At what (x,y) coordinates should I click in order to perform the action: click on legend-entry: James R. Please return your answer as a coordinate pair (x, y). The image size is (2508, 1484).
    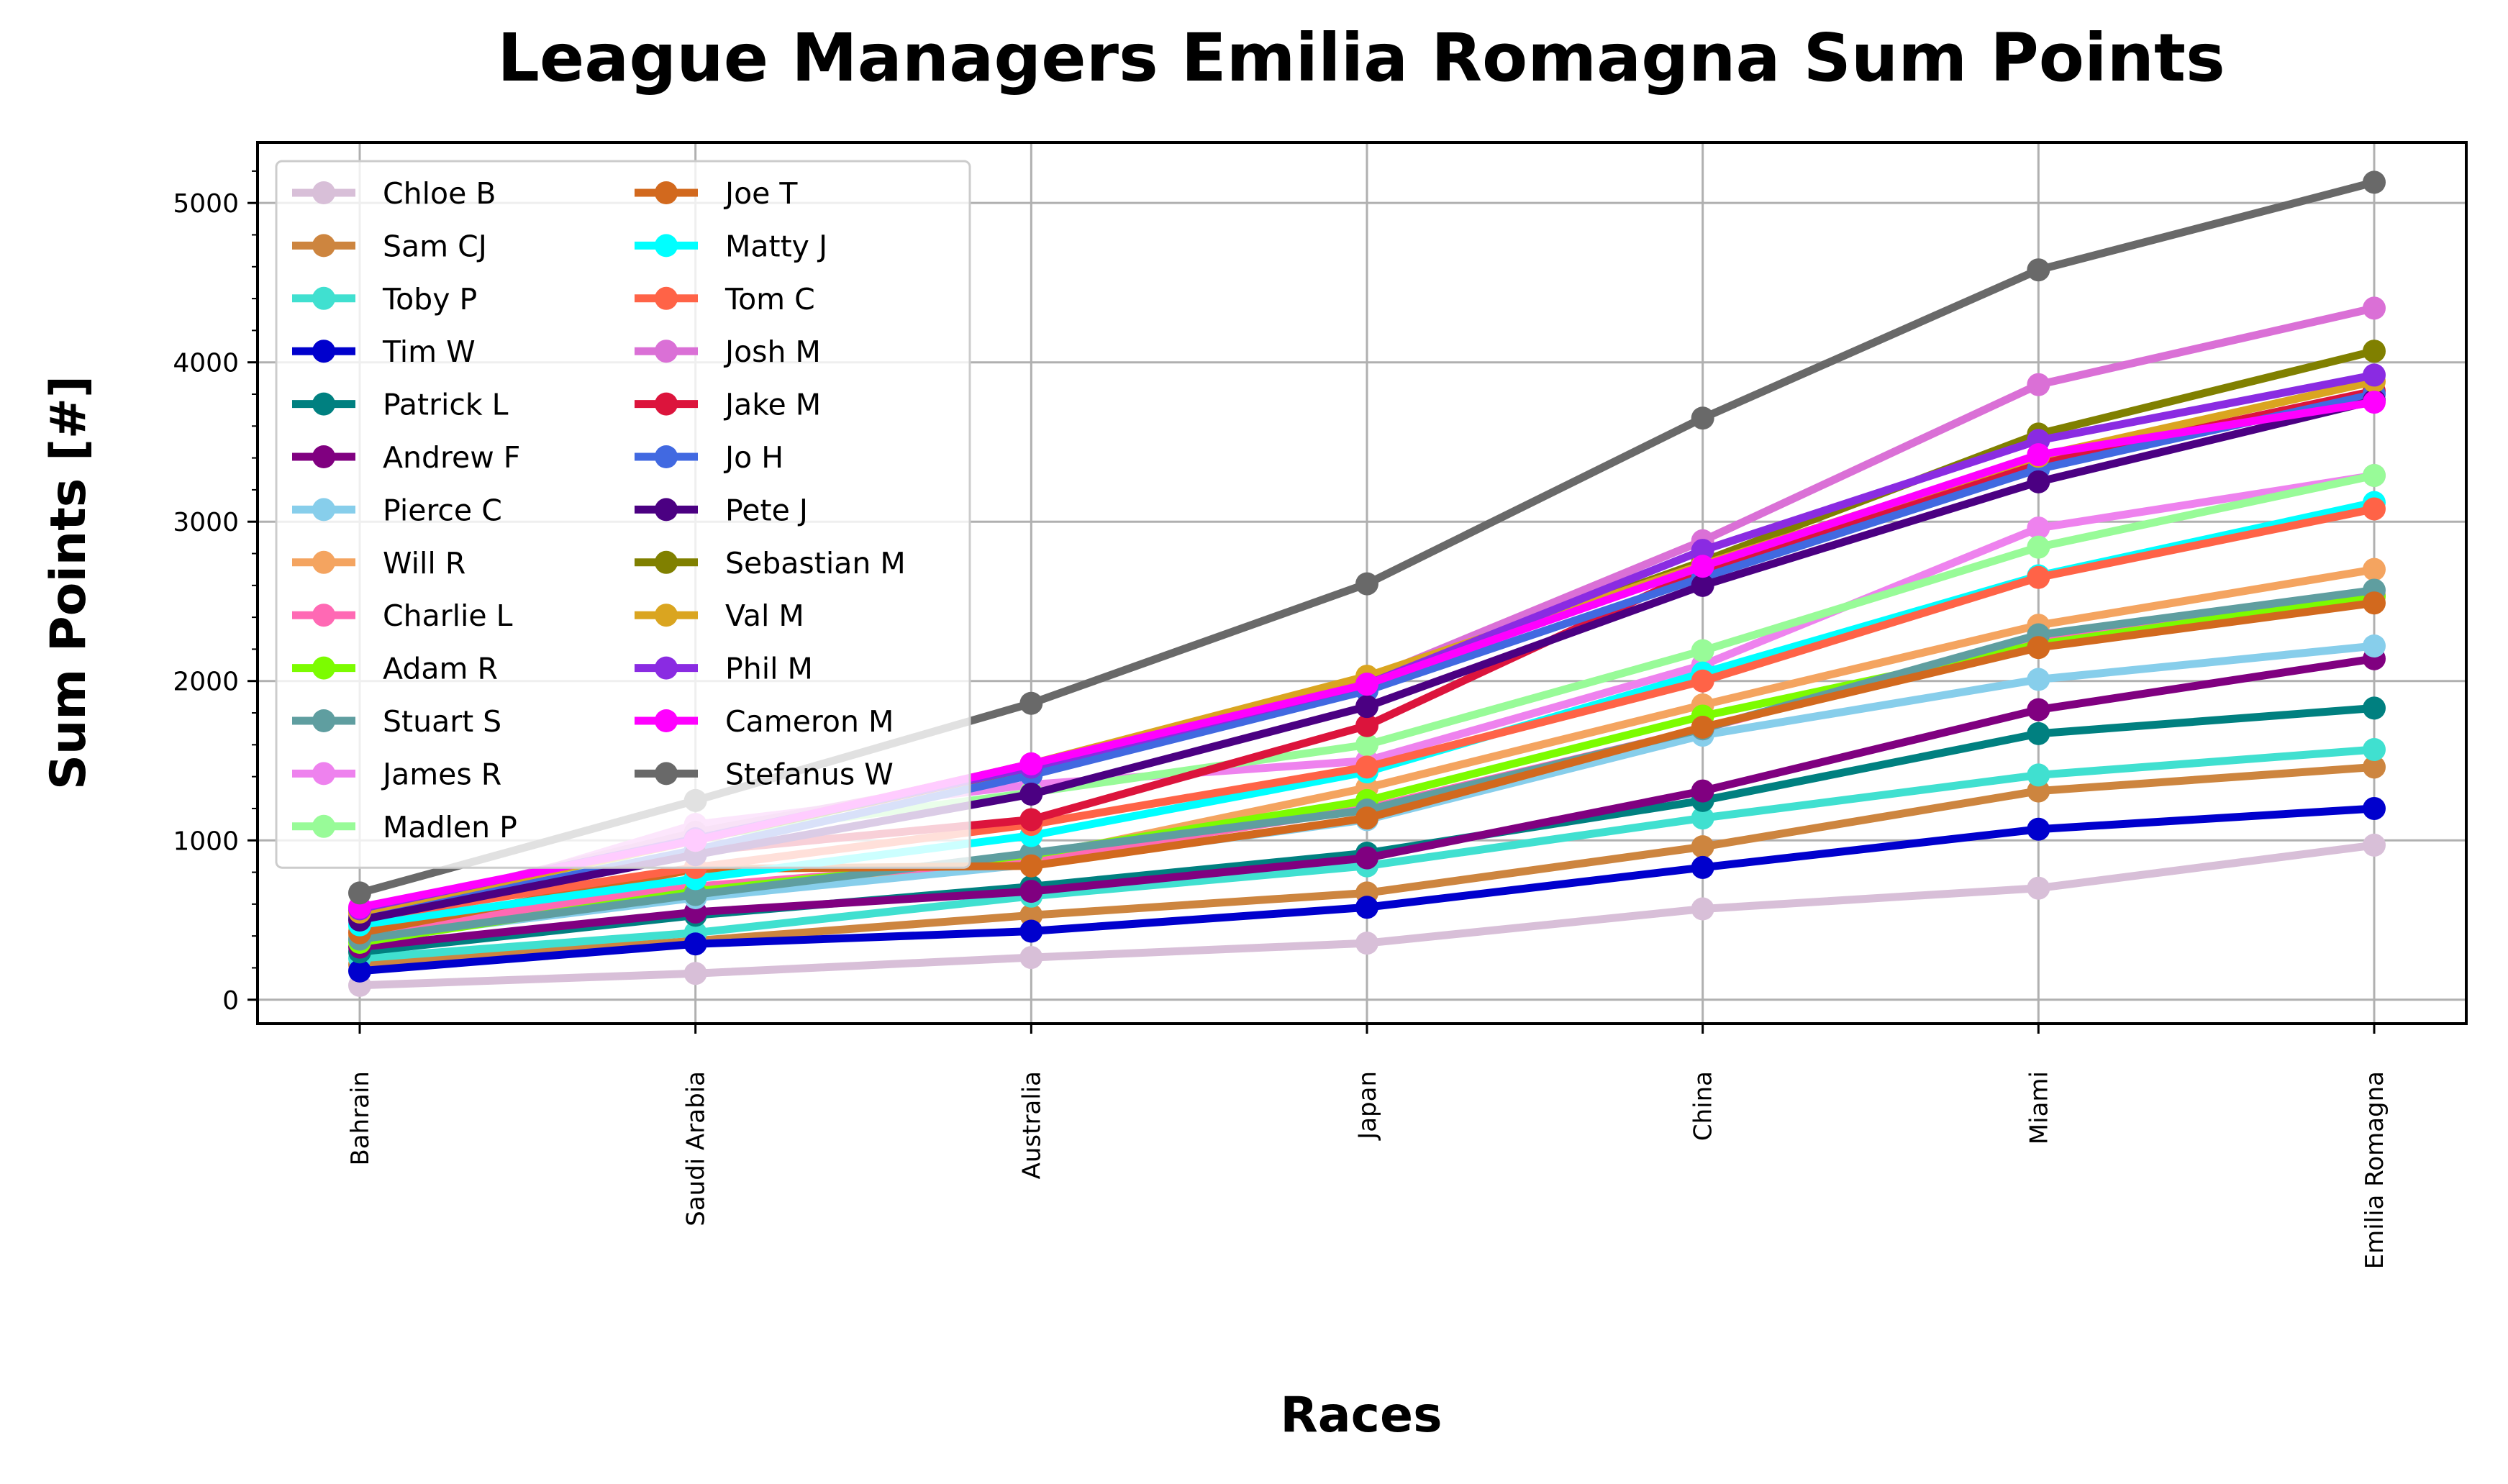
    Looking at the image, I should click on (396, 774).